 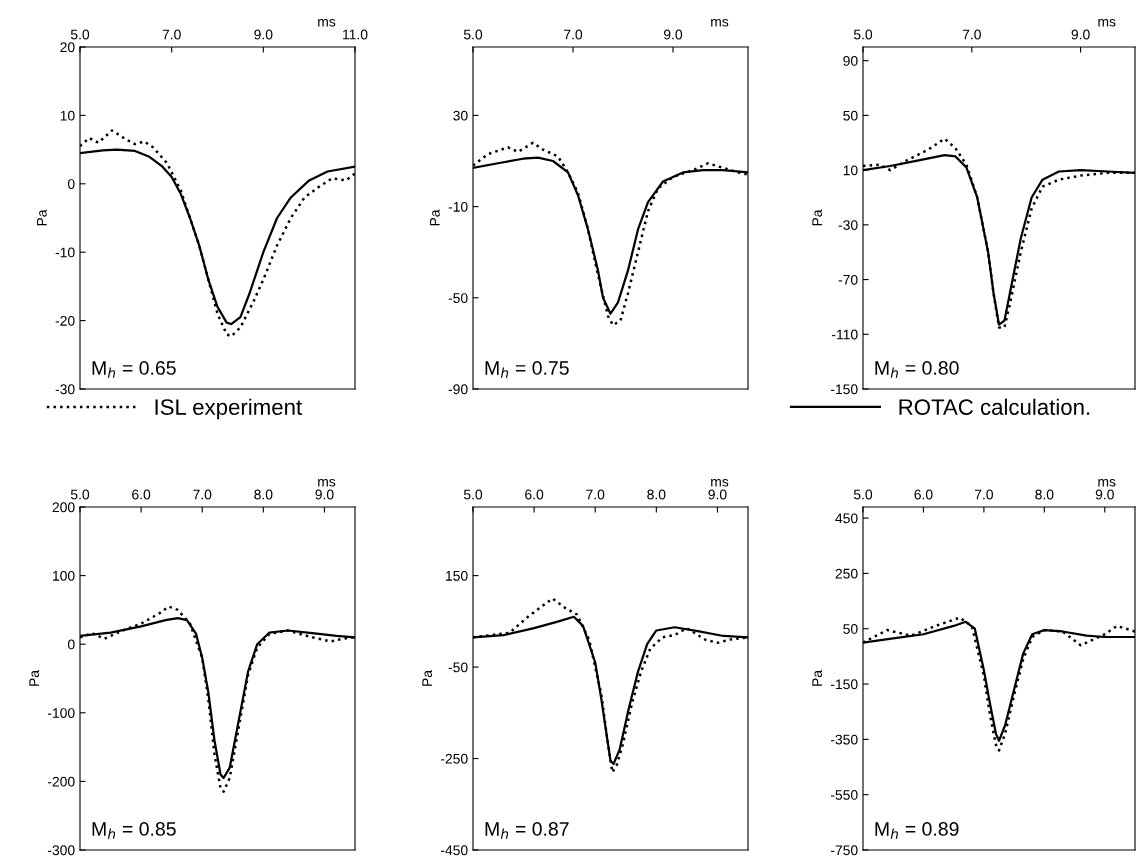 I want to click on y-tick-label: -20, so click(x=65, y=320).